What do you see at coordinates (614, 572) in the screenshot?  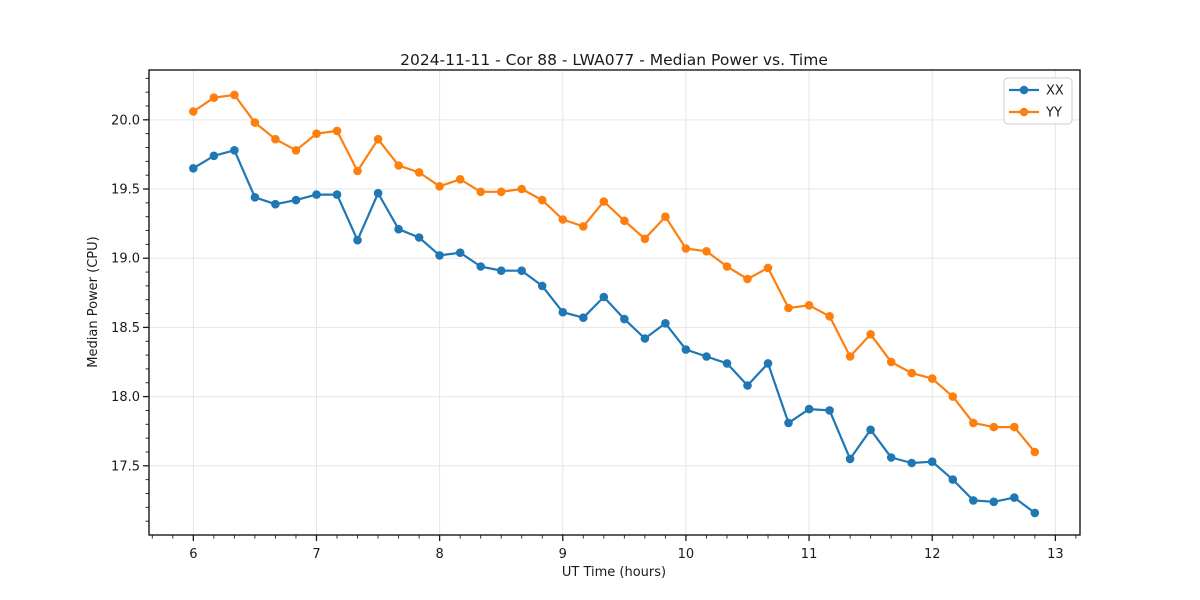 I see `x-axis-label: UT Time (hours)` at bounding box center [614, 572].